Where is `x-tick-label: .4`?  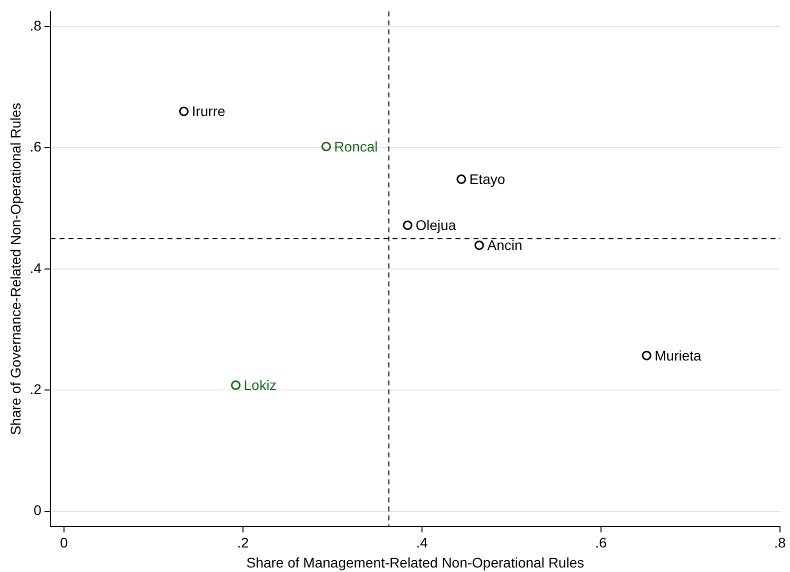
x-tick-label: .4 is located at coordinates (422, 542).